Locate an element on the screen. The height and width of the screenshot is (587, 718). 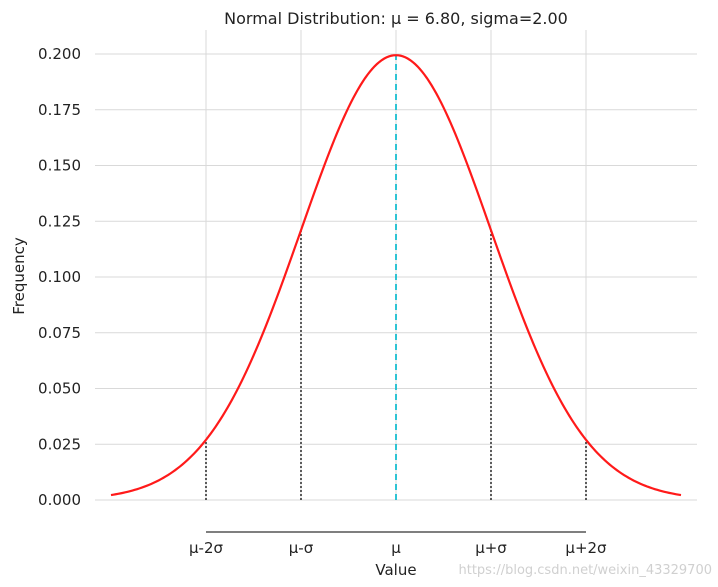
x-axis-label: Value is located at coordinates (395, 570).